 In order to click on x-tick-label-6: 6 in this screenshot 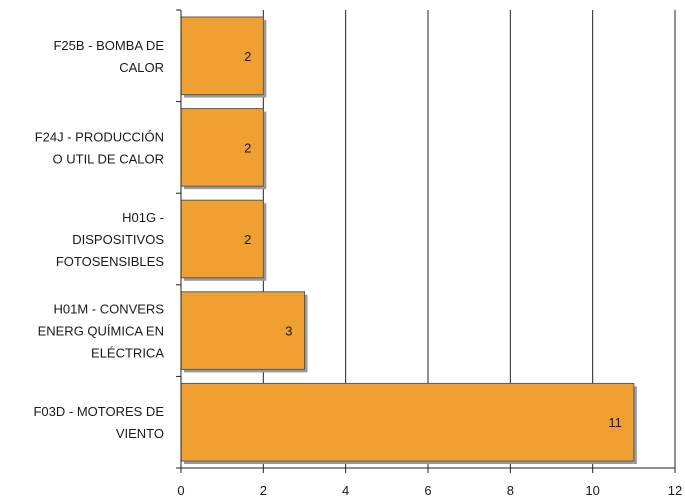, I will do `click(427, 490)`.